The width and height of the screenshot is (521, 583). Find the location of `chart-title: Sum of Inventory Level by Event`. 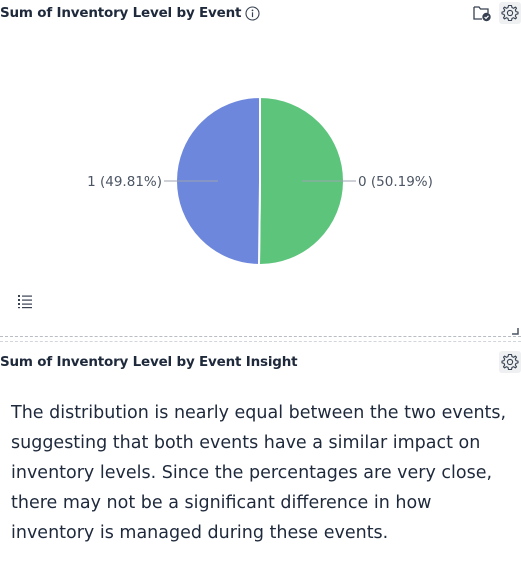

chart-title: Sum of Inventory Level by Event is located at coordinates (121, 13).